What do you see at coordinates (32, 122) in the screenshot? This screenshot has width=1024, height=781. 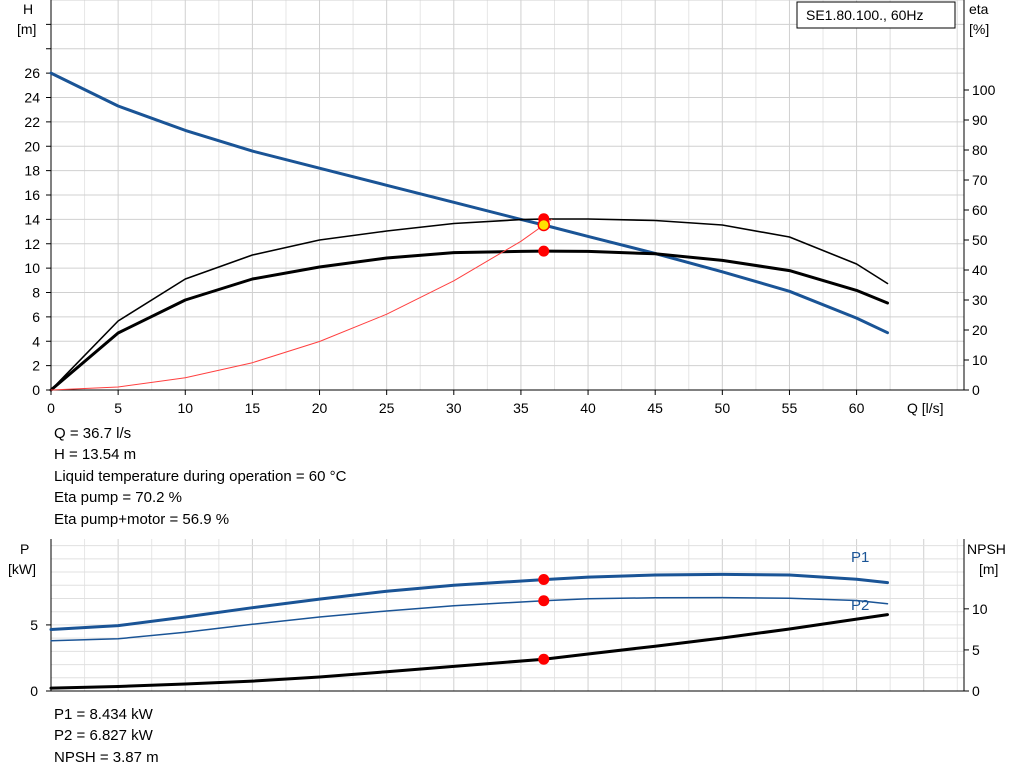 I see `top-y-tick-label: 22` at bounding box center [32, 122].